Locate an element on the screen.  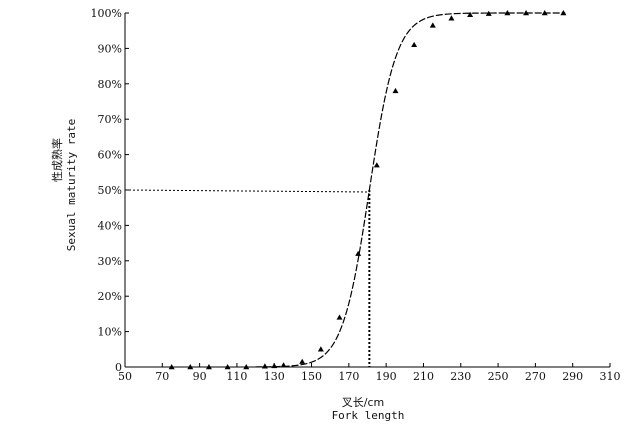
y-axis-label-cn: 性成熟率 is located at coordinates (57, 160).